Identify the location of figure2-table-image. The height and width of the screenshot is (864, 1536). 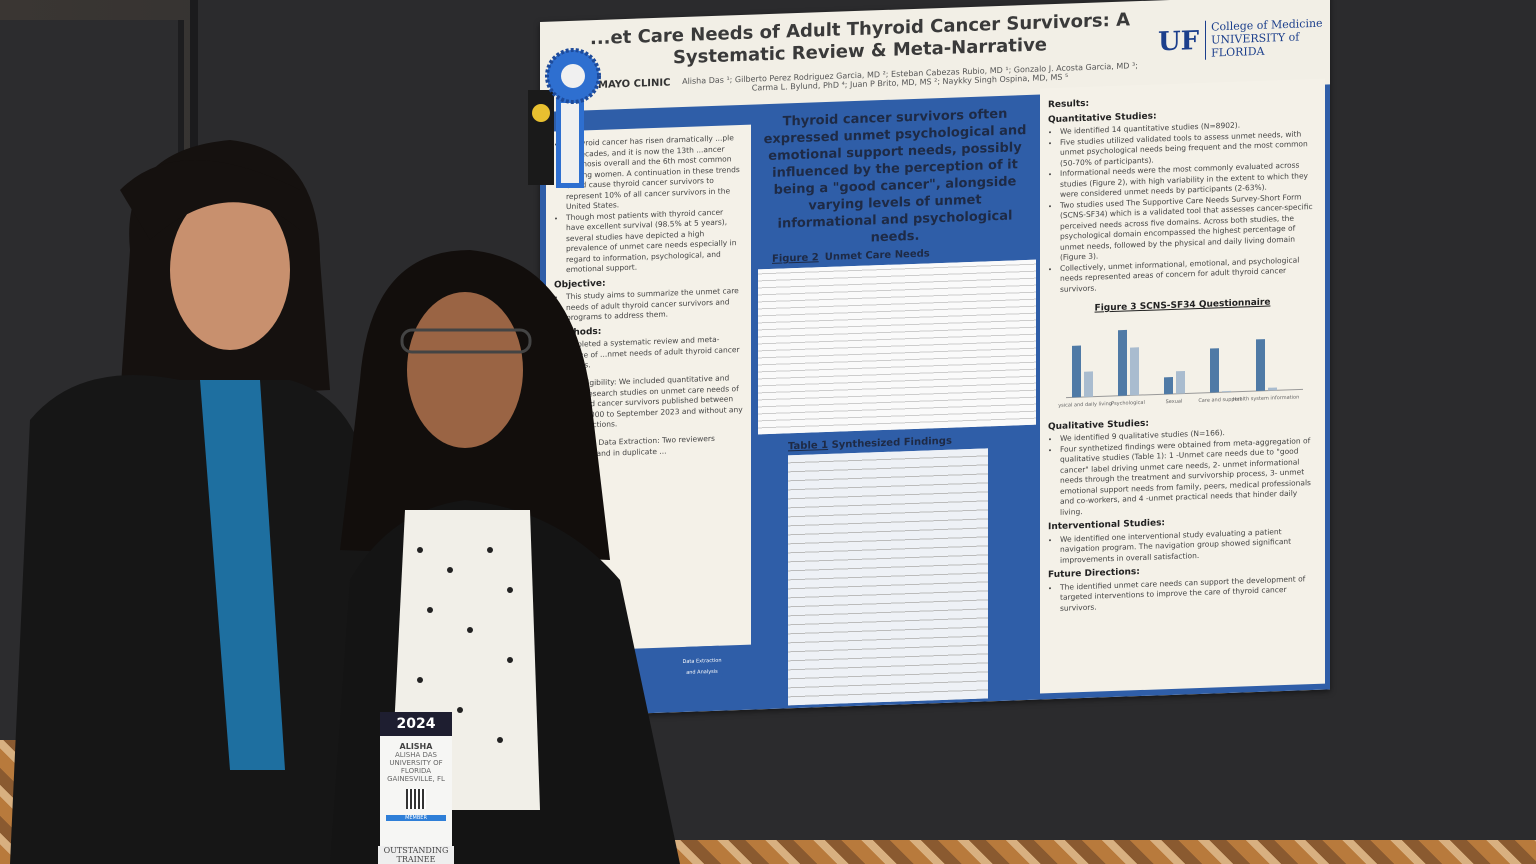
(897, 347).